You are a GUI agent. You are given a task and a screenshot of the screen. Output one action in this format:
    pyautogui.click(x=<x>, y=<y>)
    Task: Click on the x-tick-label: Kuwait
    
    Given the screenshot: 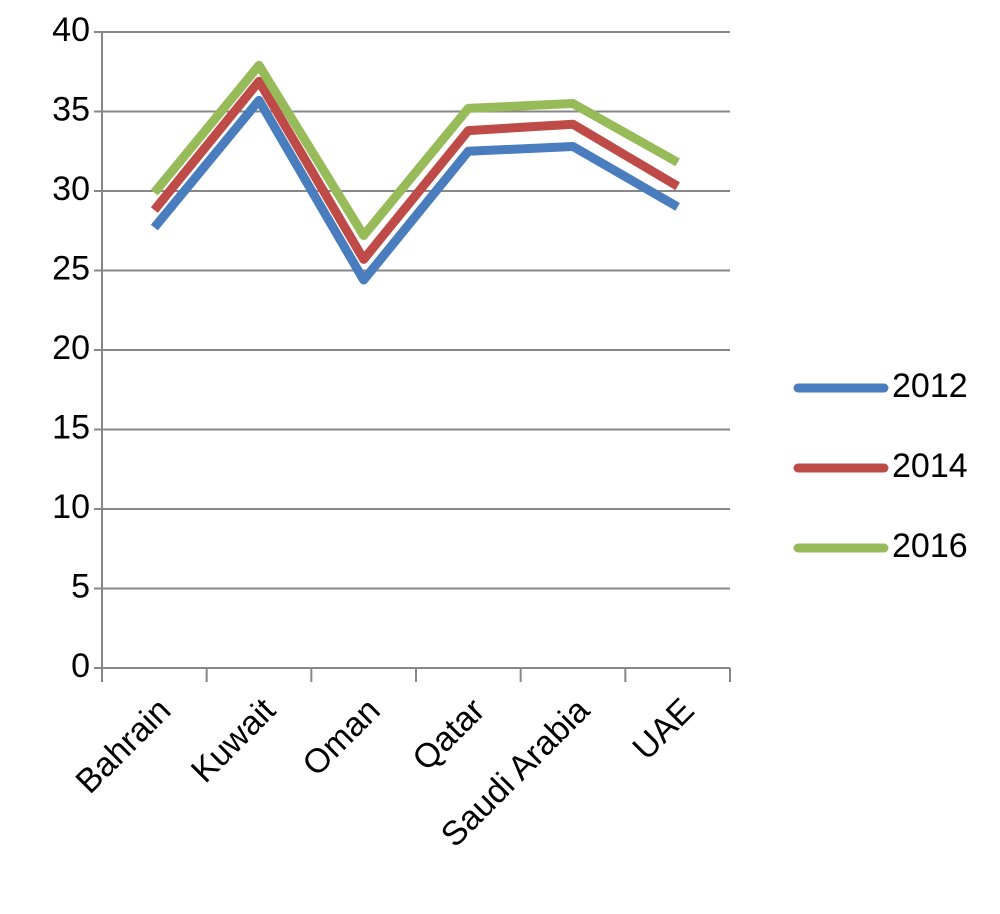 What is the action you would take?
    pyautogui.click(x=233, y=740)
    